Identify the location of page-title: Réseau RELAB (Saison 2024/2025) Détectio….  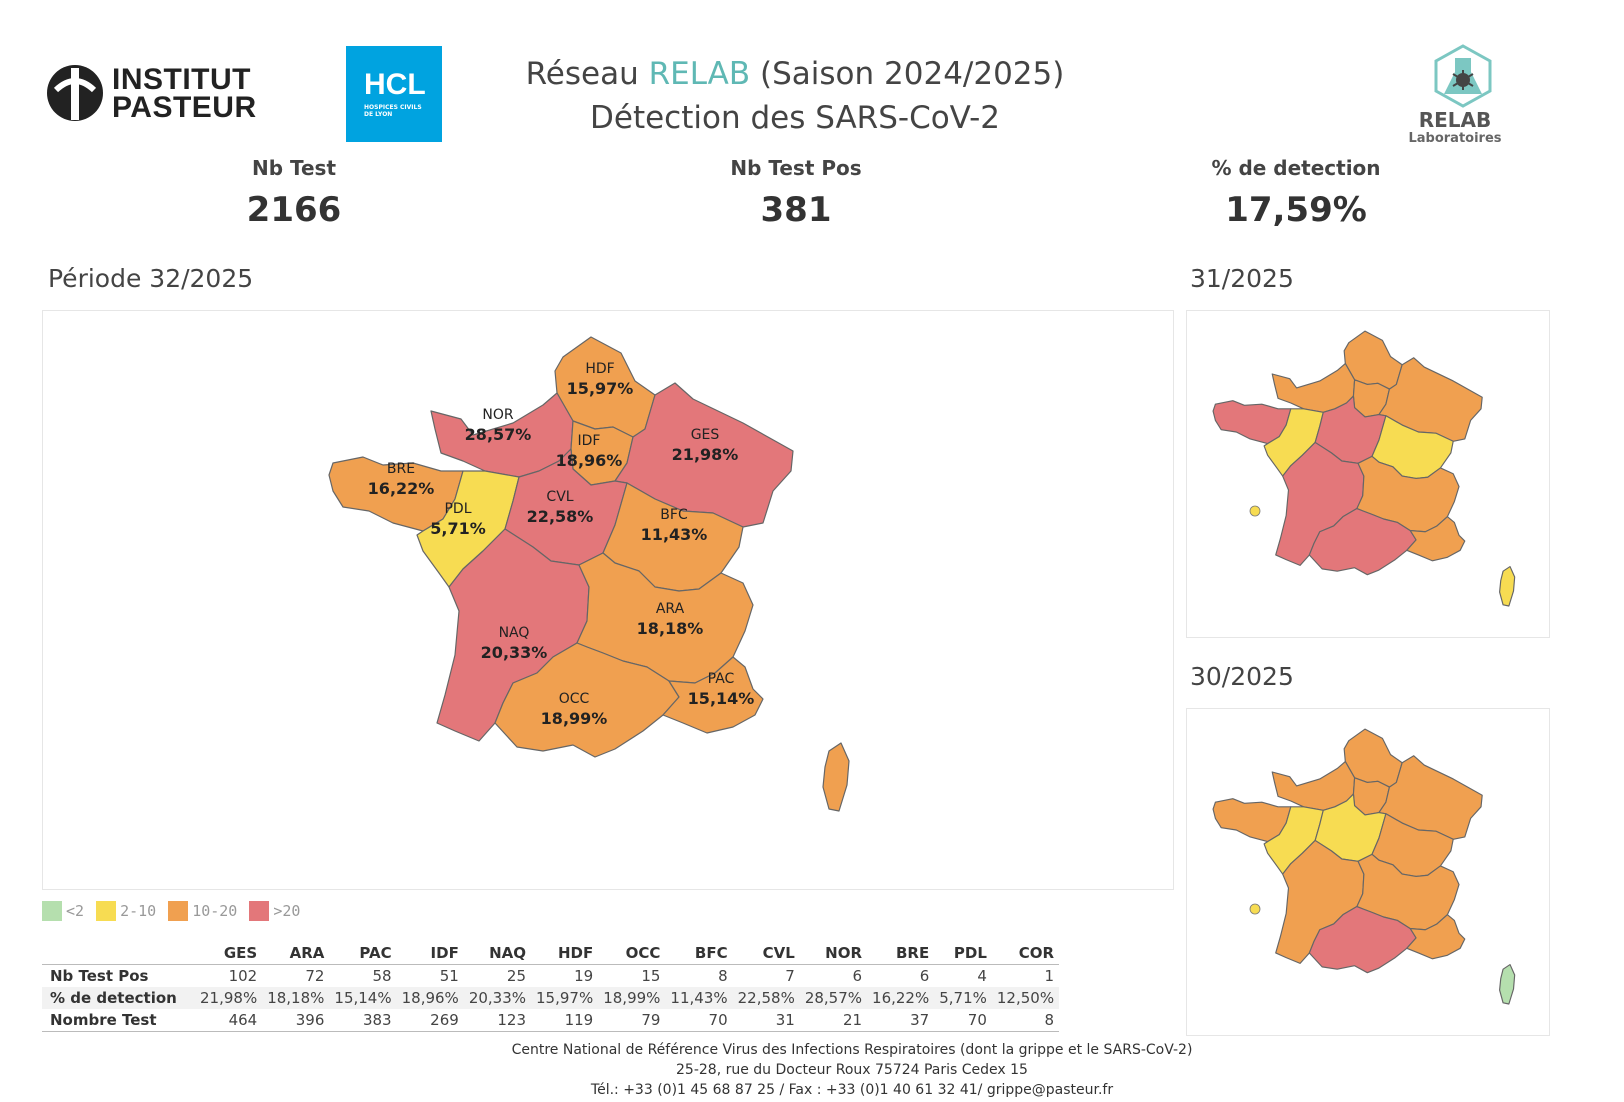
(795, 96).